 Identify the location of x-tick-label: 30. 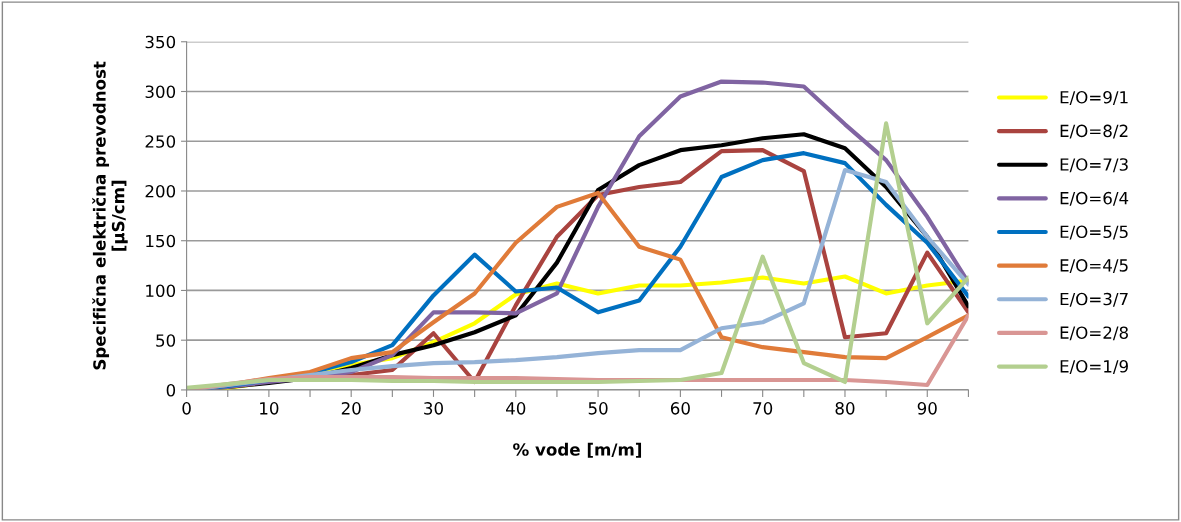
(433, 408).